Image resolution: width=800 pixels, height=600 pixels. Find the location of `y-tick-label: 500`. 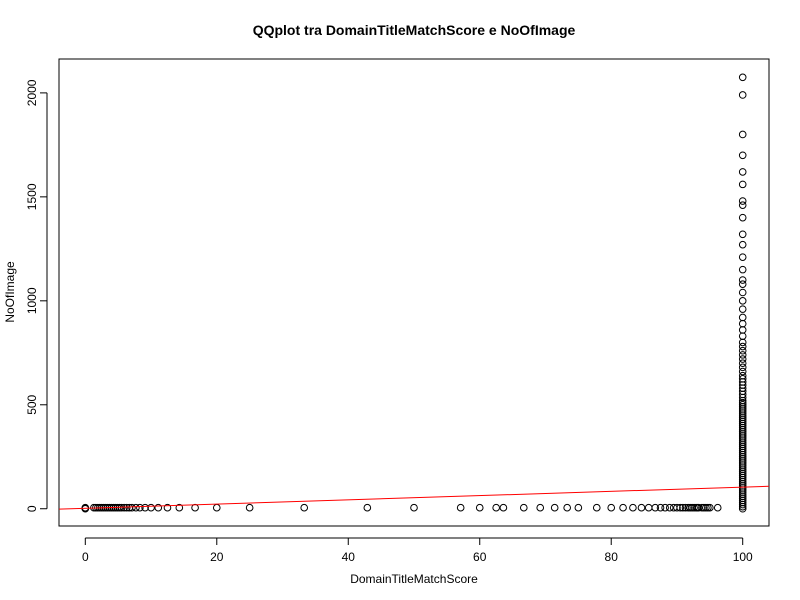

y-tick-label: 500 is located at coordinates (32, 404).